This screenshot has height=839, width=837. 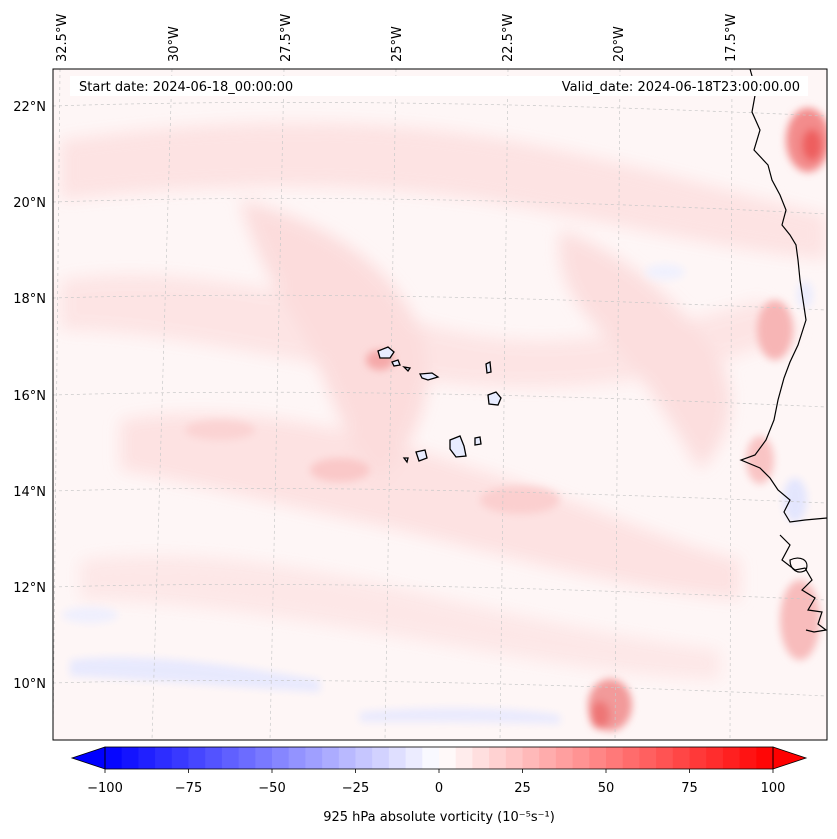 I want to click on colorbar-tick-labels: −100 −75 −50 −25 0 25 50 75 100, so click(x=436, y=788).